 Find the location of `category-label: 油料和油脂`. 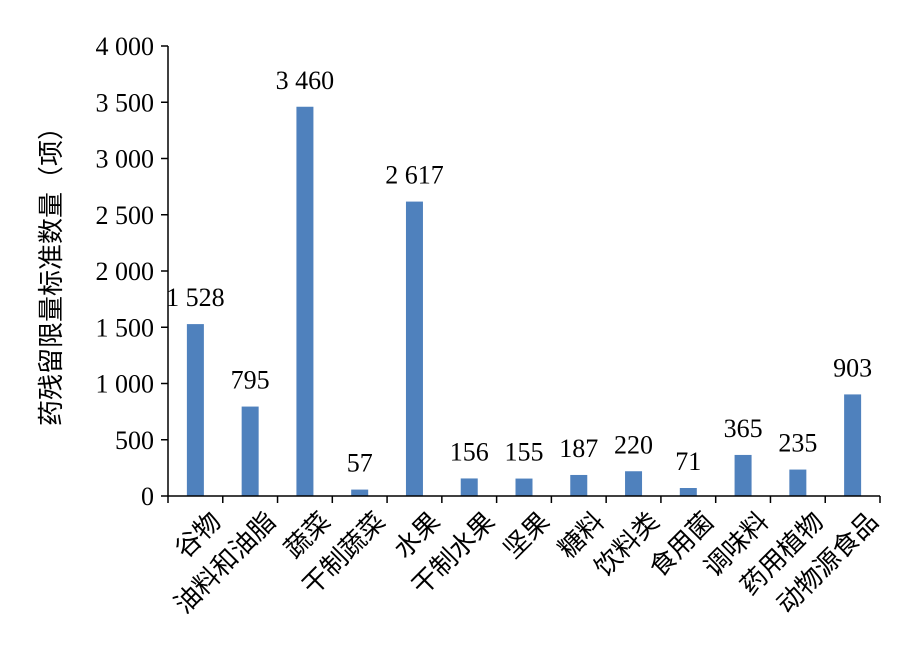

category-label: 油料和油脂 is located at coordinates (225, 563).